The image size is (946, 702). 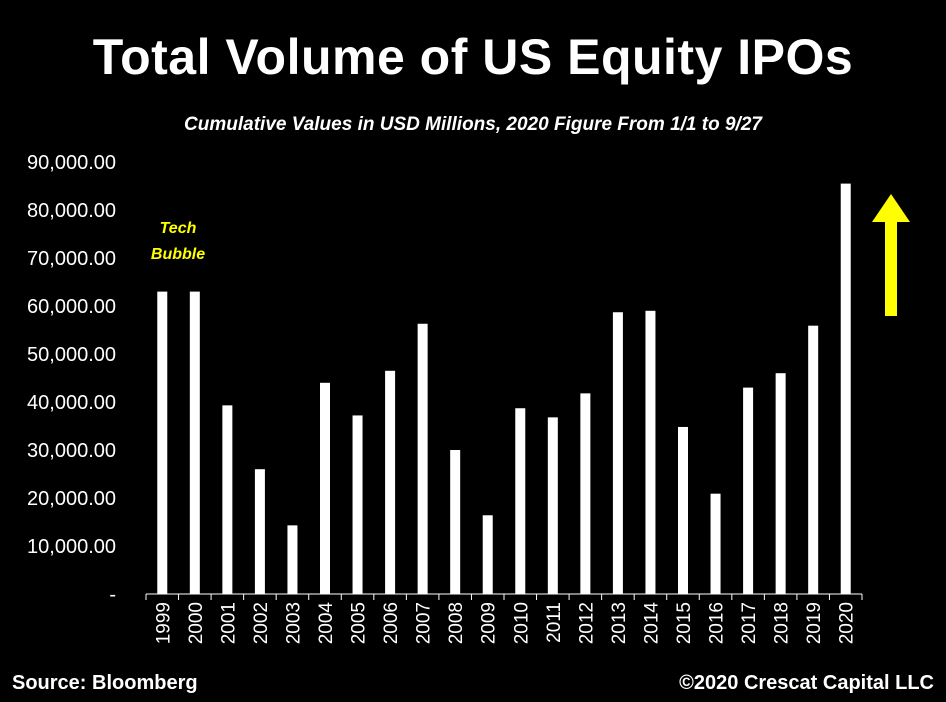 What do you see at coordinates (684, 623) in the screenshot?
I see `x-tick-label: 2015` at bounding box center [684, 623].